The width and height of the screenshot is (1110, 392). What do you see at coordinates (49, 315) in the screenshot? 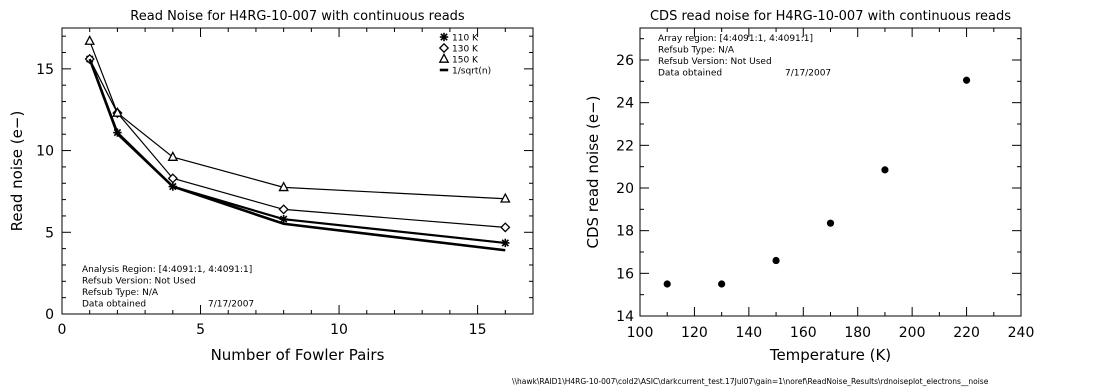
I see `y-tick-label: 0` at bounding box center [49, 315].